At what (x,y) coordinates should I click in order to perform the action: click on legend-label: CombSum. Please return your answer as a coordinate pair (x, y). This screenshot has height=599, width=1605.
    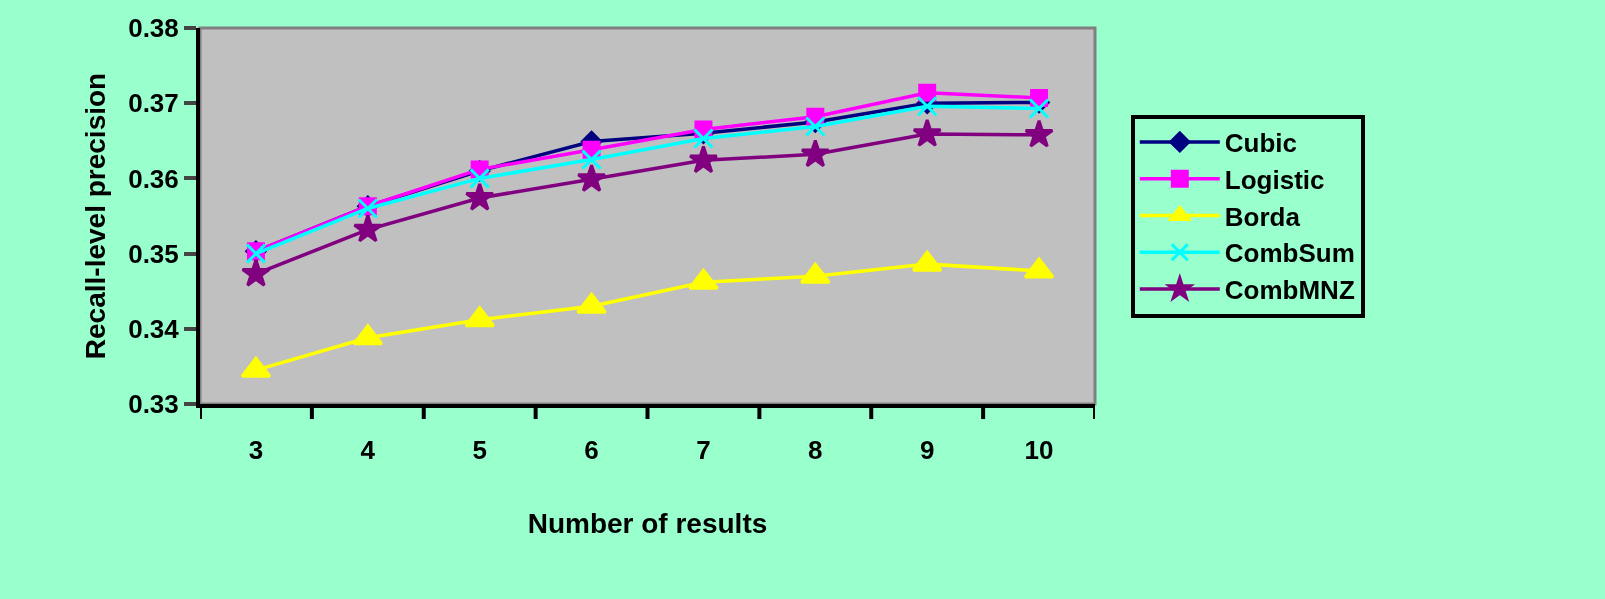
    Looking at the image, I should click on (1289, 253).